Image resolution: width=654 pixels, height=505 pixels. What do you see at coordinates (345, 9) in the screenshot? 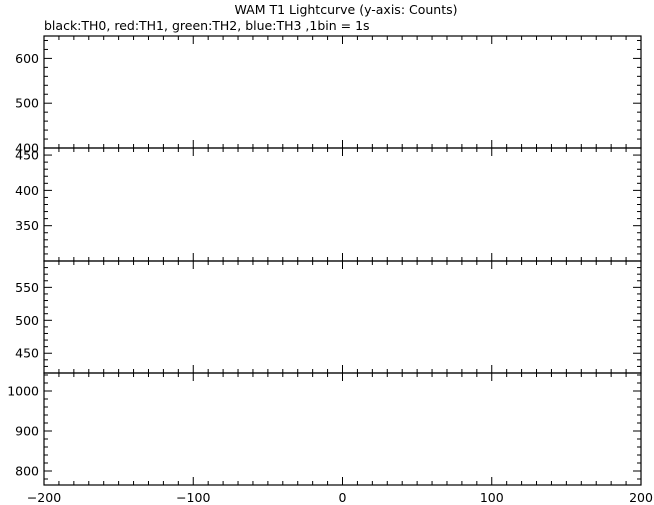
I see `chart-title: WAM T1 Lightcurve (y-axis: Counts)` at bounding box center [345, 9].